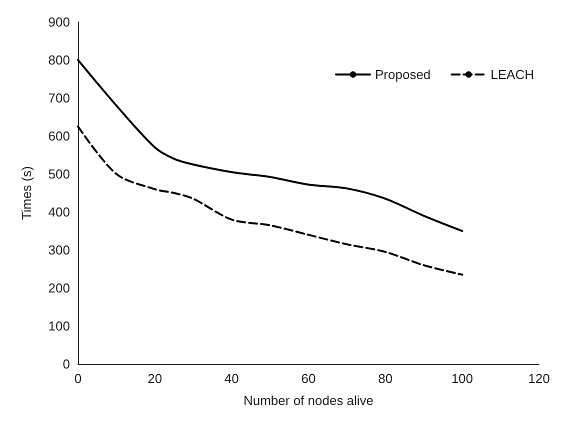 Image resolution: width=567 pixels, height=434 pixels. I want to click on y-tick-label: 900, so click(59, 22).